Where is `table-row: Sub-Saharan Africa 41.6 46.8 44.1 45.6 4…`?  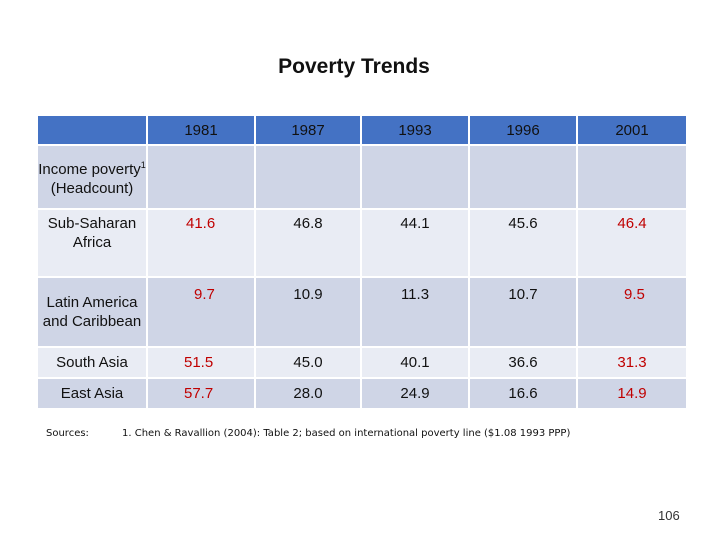 table-row: Sub-Saharan Africa 41.6 46.8 44.1 45.6 4… is located at coordinates (362, 244).